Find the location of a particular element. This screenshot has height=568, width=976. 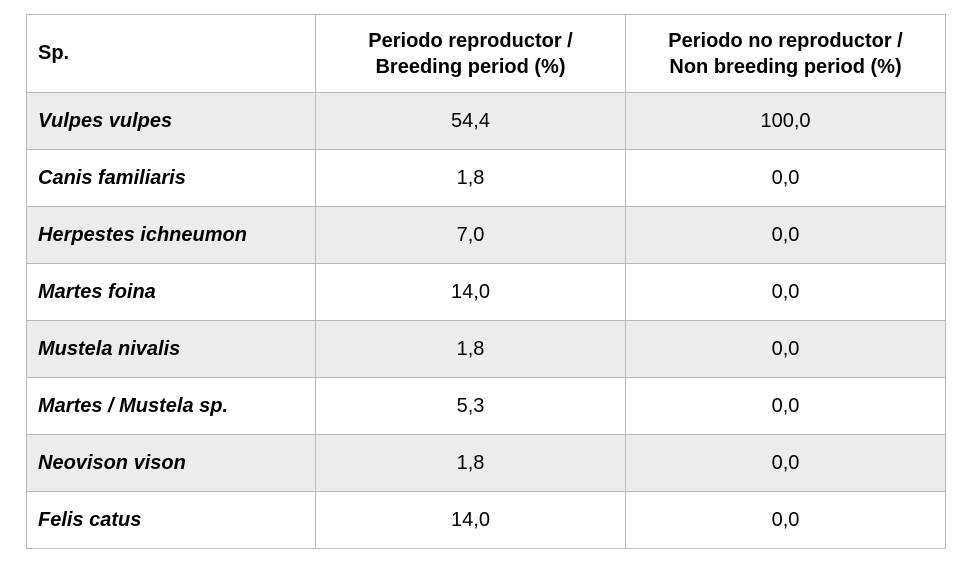

non-breeding-value-cell: 100,0 is located at coordinates (785, 121).